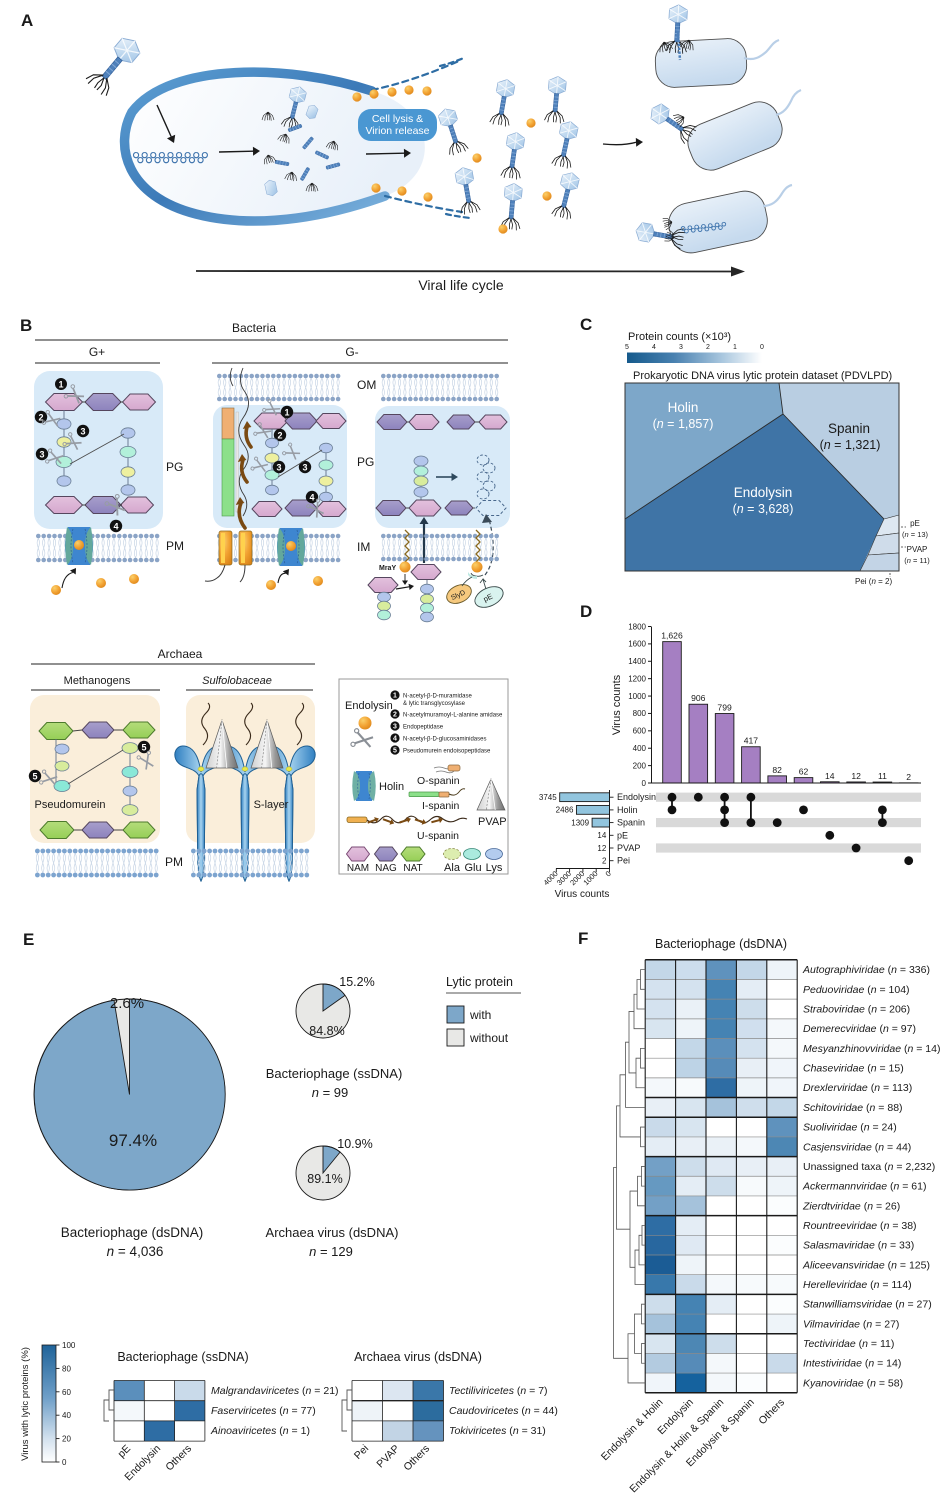 This screenshot has height=1500, width=942. Describe the element at coordinates (453, 716) in the screenshot. I see `svg-text:N-acetylmuramoyl-L-alanine ami: N-acetylmuramoyl-L-alanine amidase` at that location.